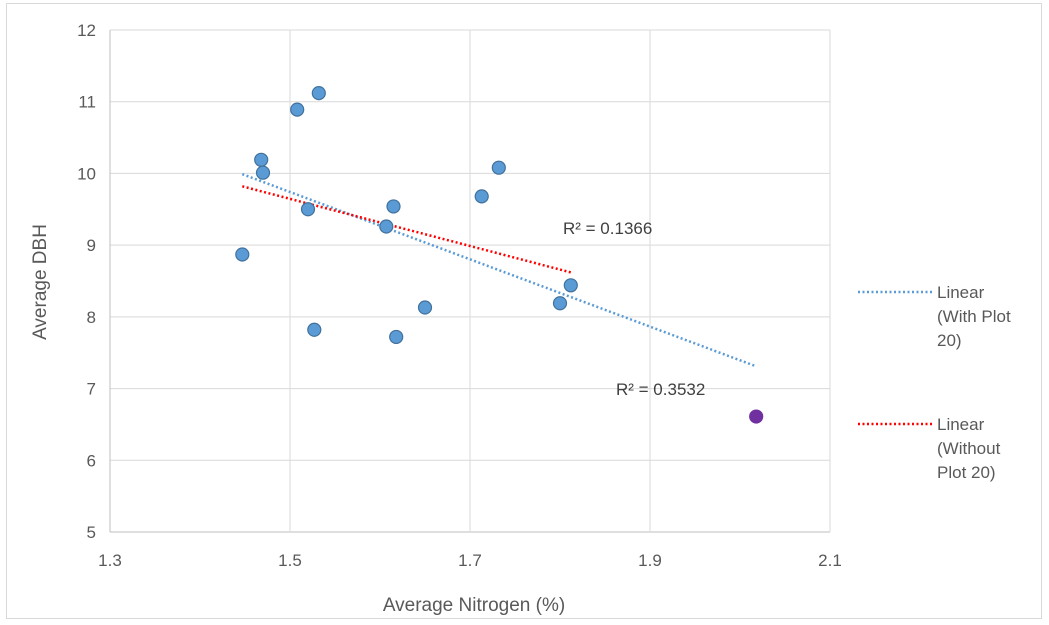 The width and height of the screenshot is (1049, 625). I want to click on r2-label-with-plot-20: R² = 0.3532, so click(660, 389).